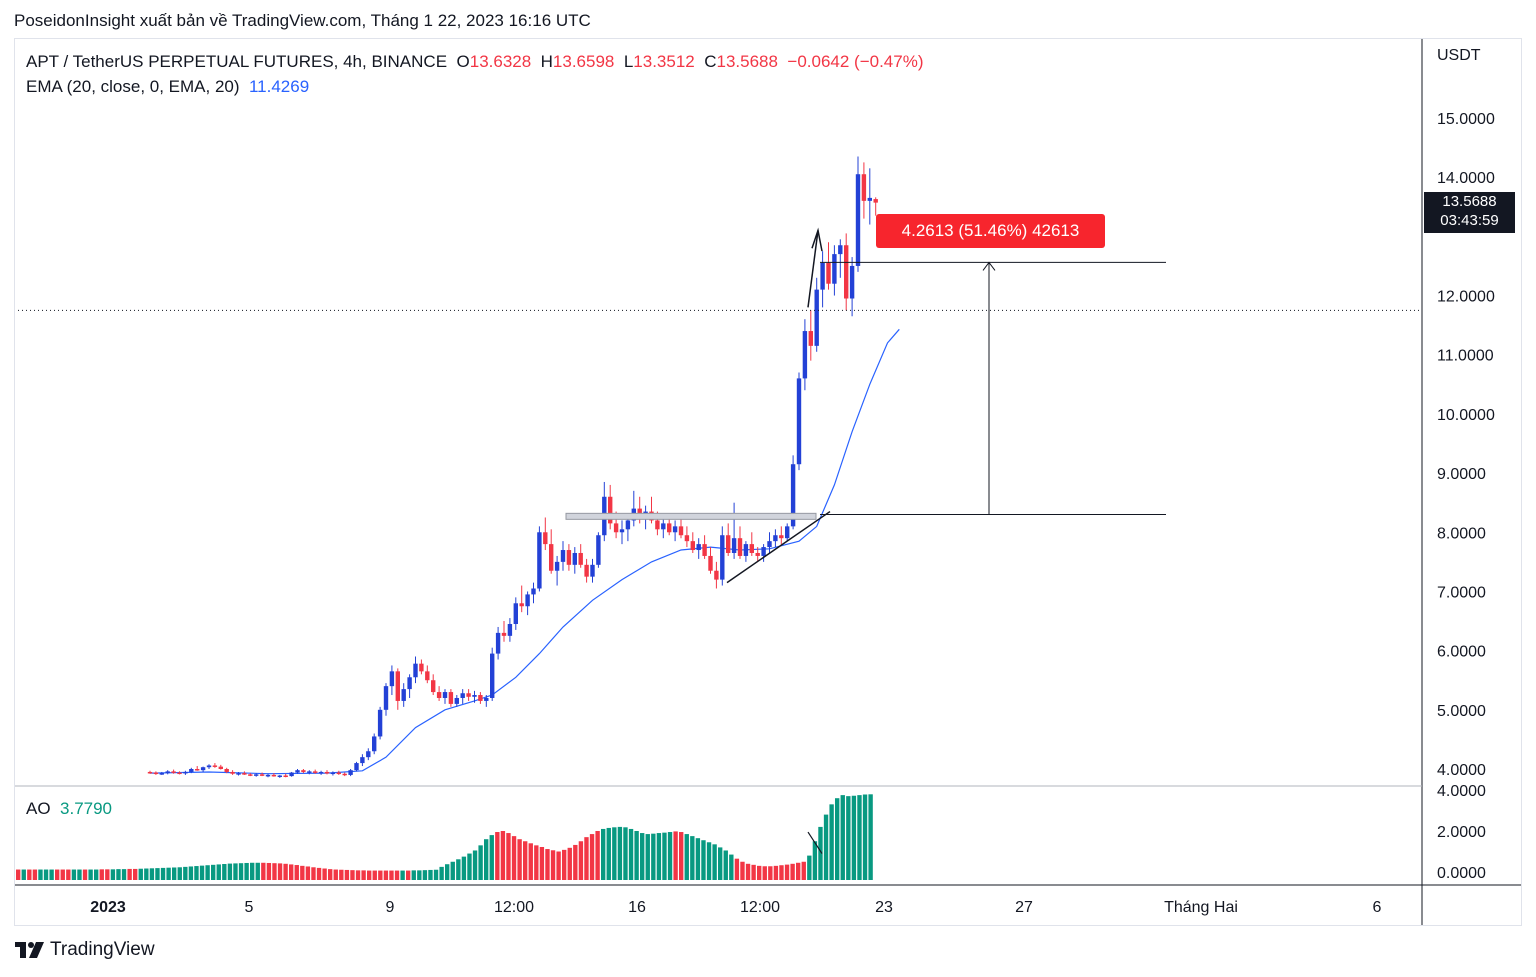 This screenshot has width=1536, height=977. What do you see at coordinates (710, 61) in the screenshot?
I see `close-label: C` at bounding box center [710, 61].